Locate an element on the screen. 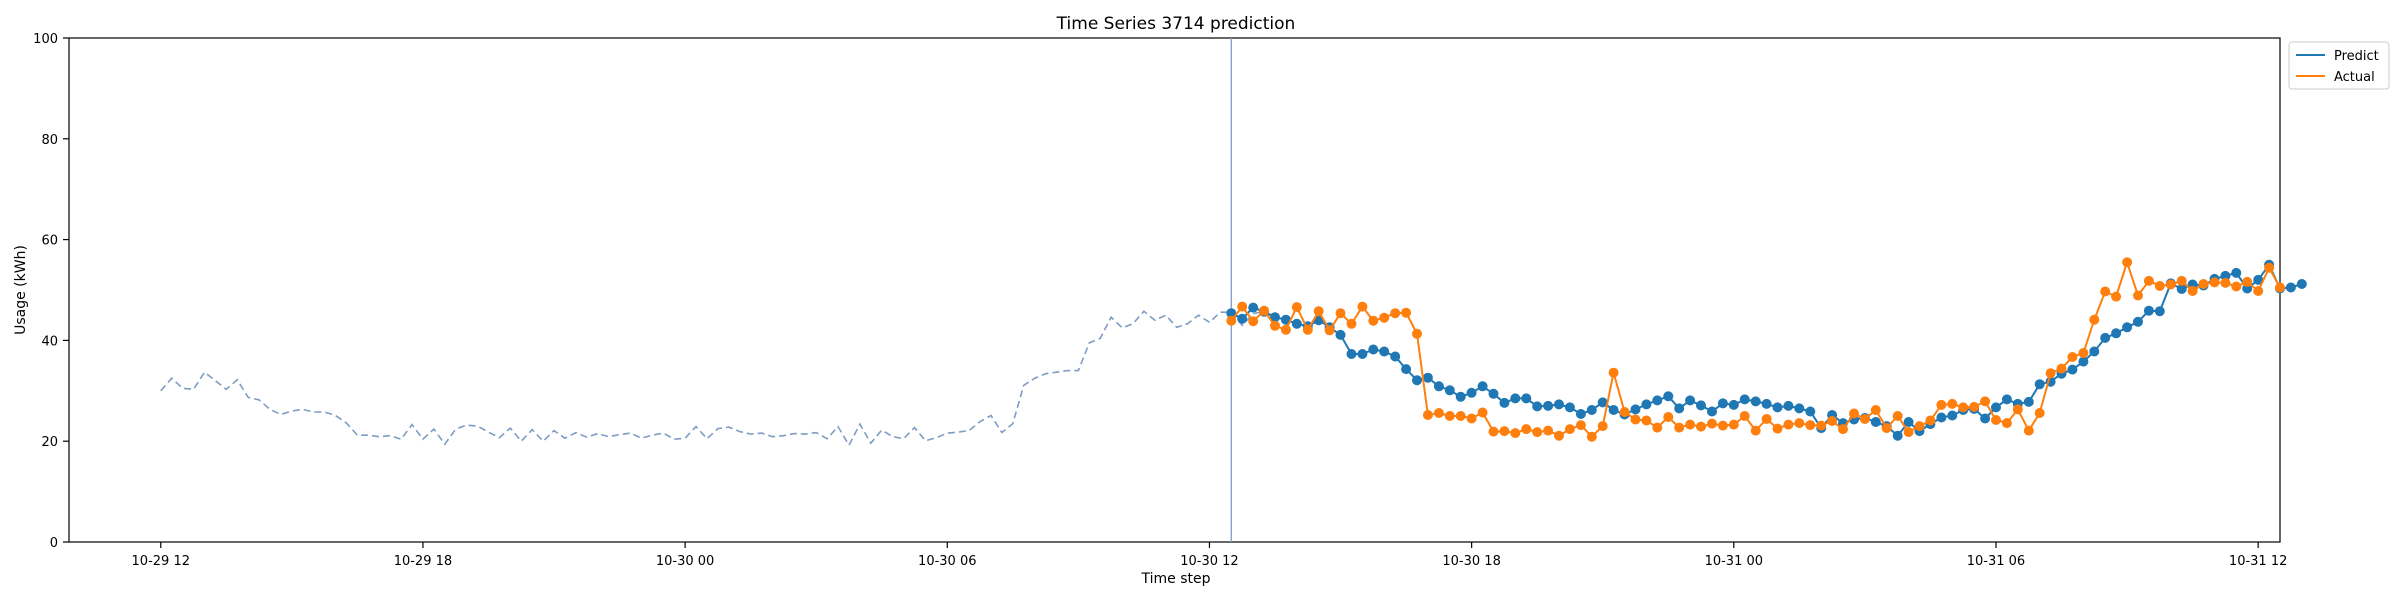  y-tick-label: 80 is located at coordinates (49, 140).